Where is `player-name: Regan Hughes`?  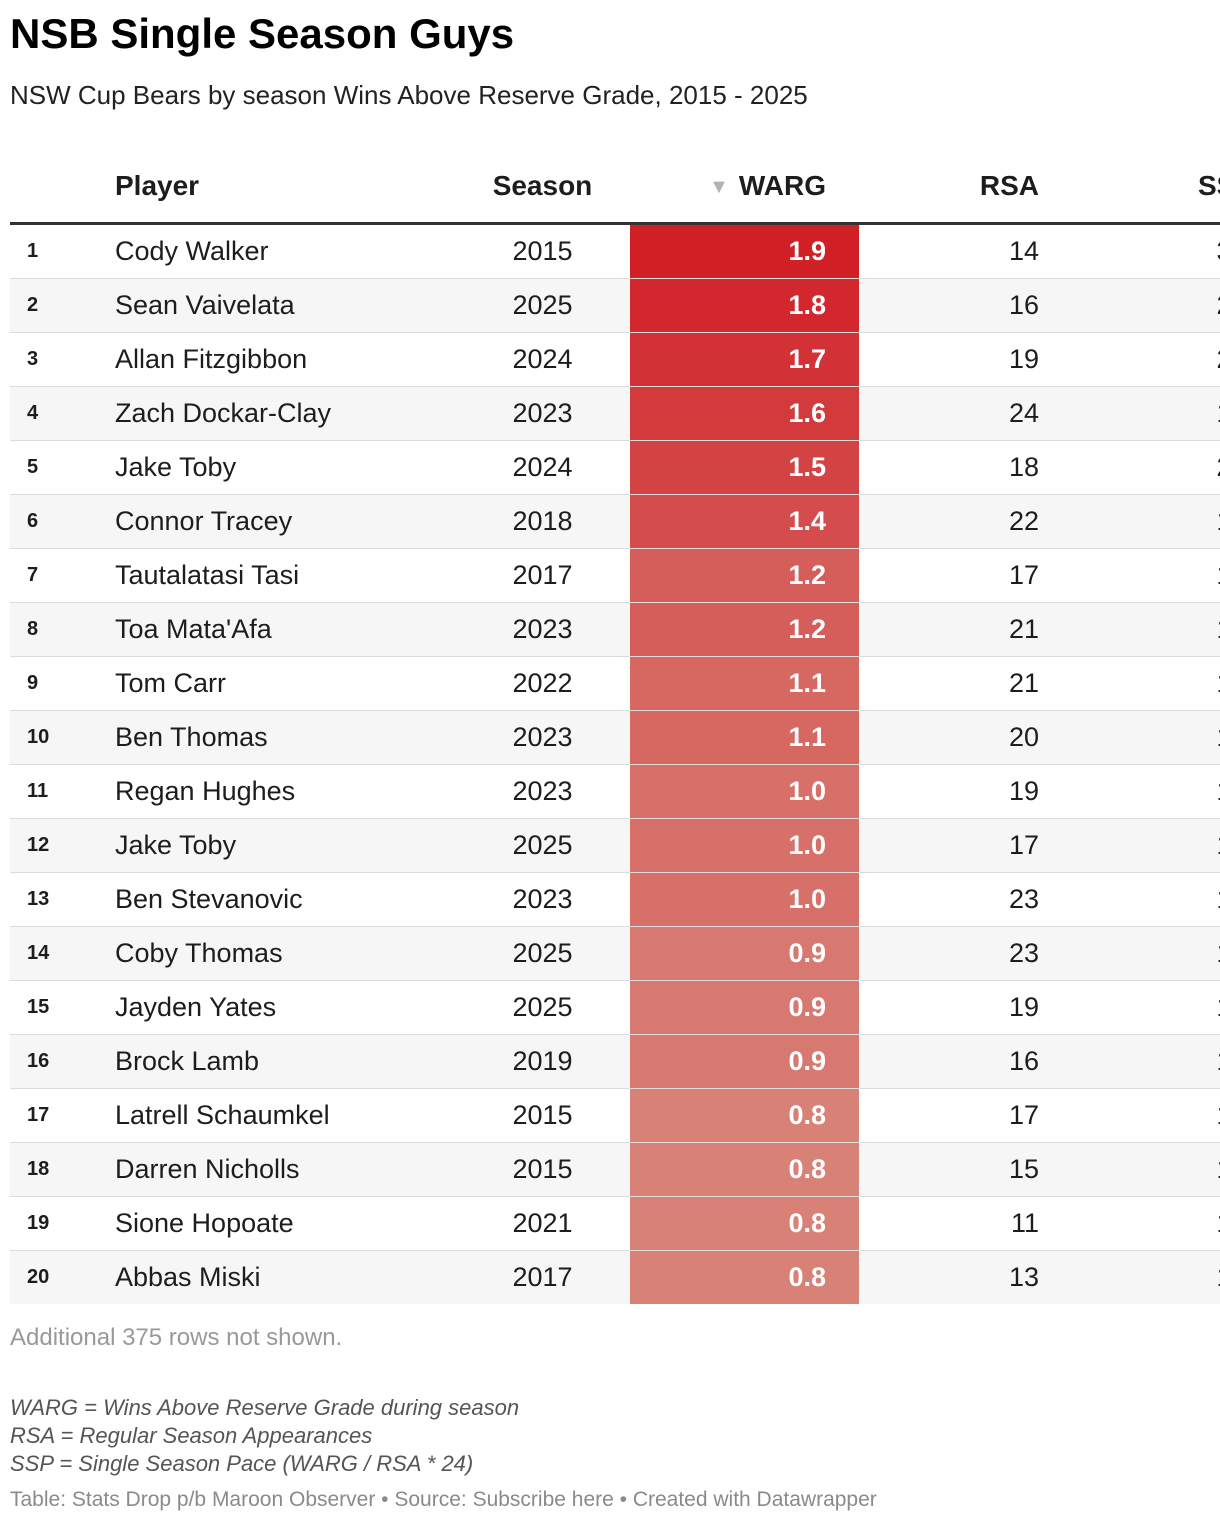
player-name: Regan Hughes is located at coordinates (285, 791).